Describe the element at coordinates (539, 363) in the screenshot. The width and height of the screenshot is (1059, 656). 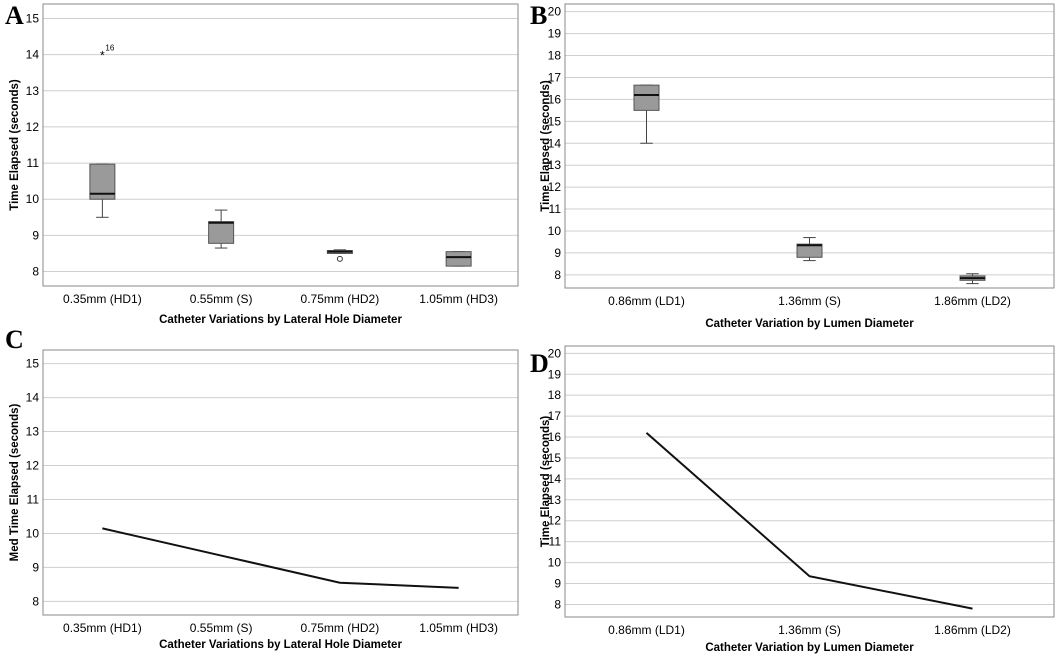
I see `panel-letter: D` at that location.